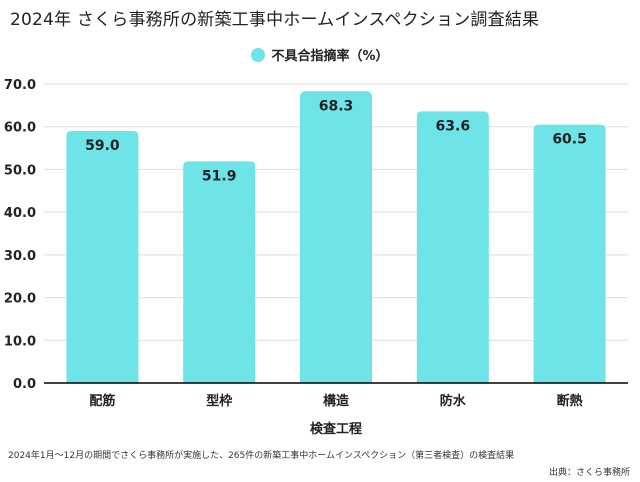 The height and width of the screenshot is (482, 640). Describe the element at coordinates (453, 126) in the screenshot. I see `bar-value-label: 63.6` at that location.